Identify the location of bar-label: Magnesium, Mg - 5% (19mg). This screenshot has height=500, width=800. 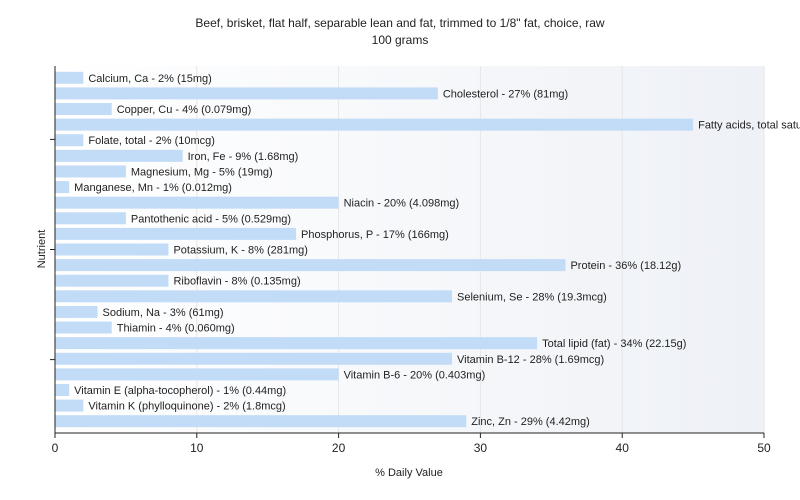
(202, 172).